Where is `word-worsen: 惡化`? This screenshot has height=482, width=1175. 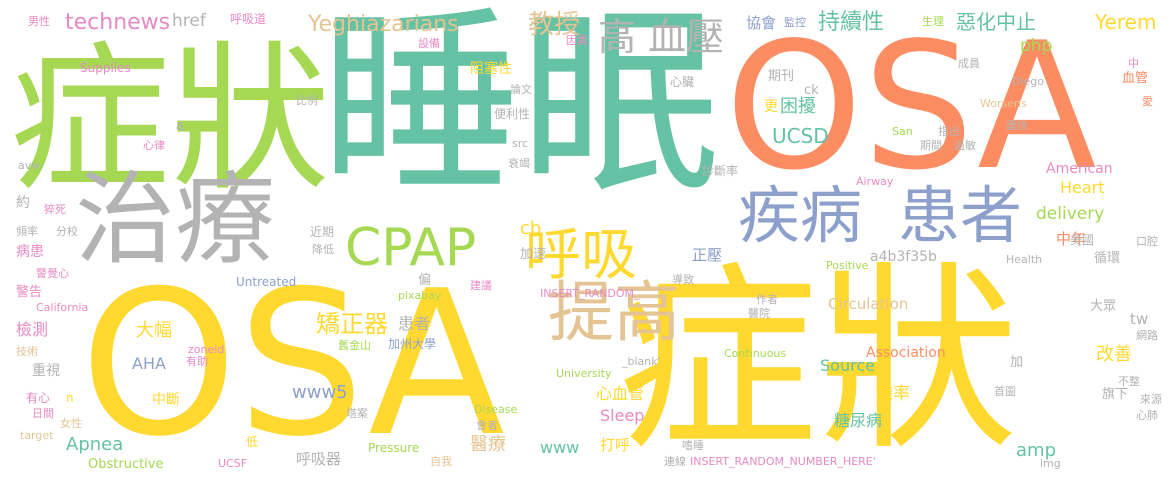
word-worsen: 惡化 is located at coordinates (976, 22).